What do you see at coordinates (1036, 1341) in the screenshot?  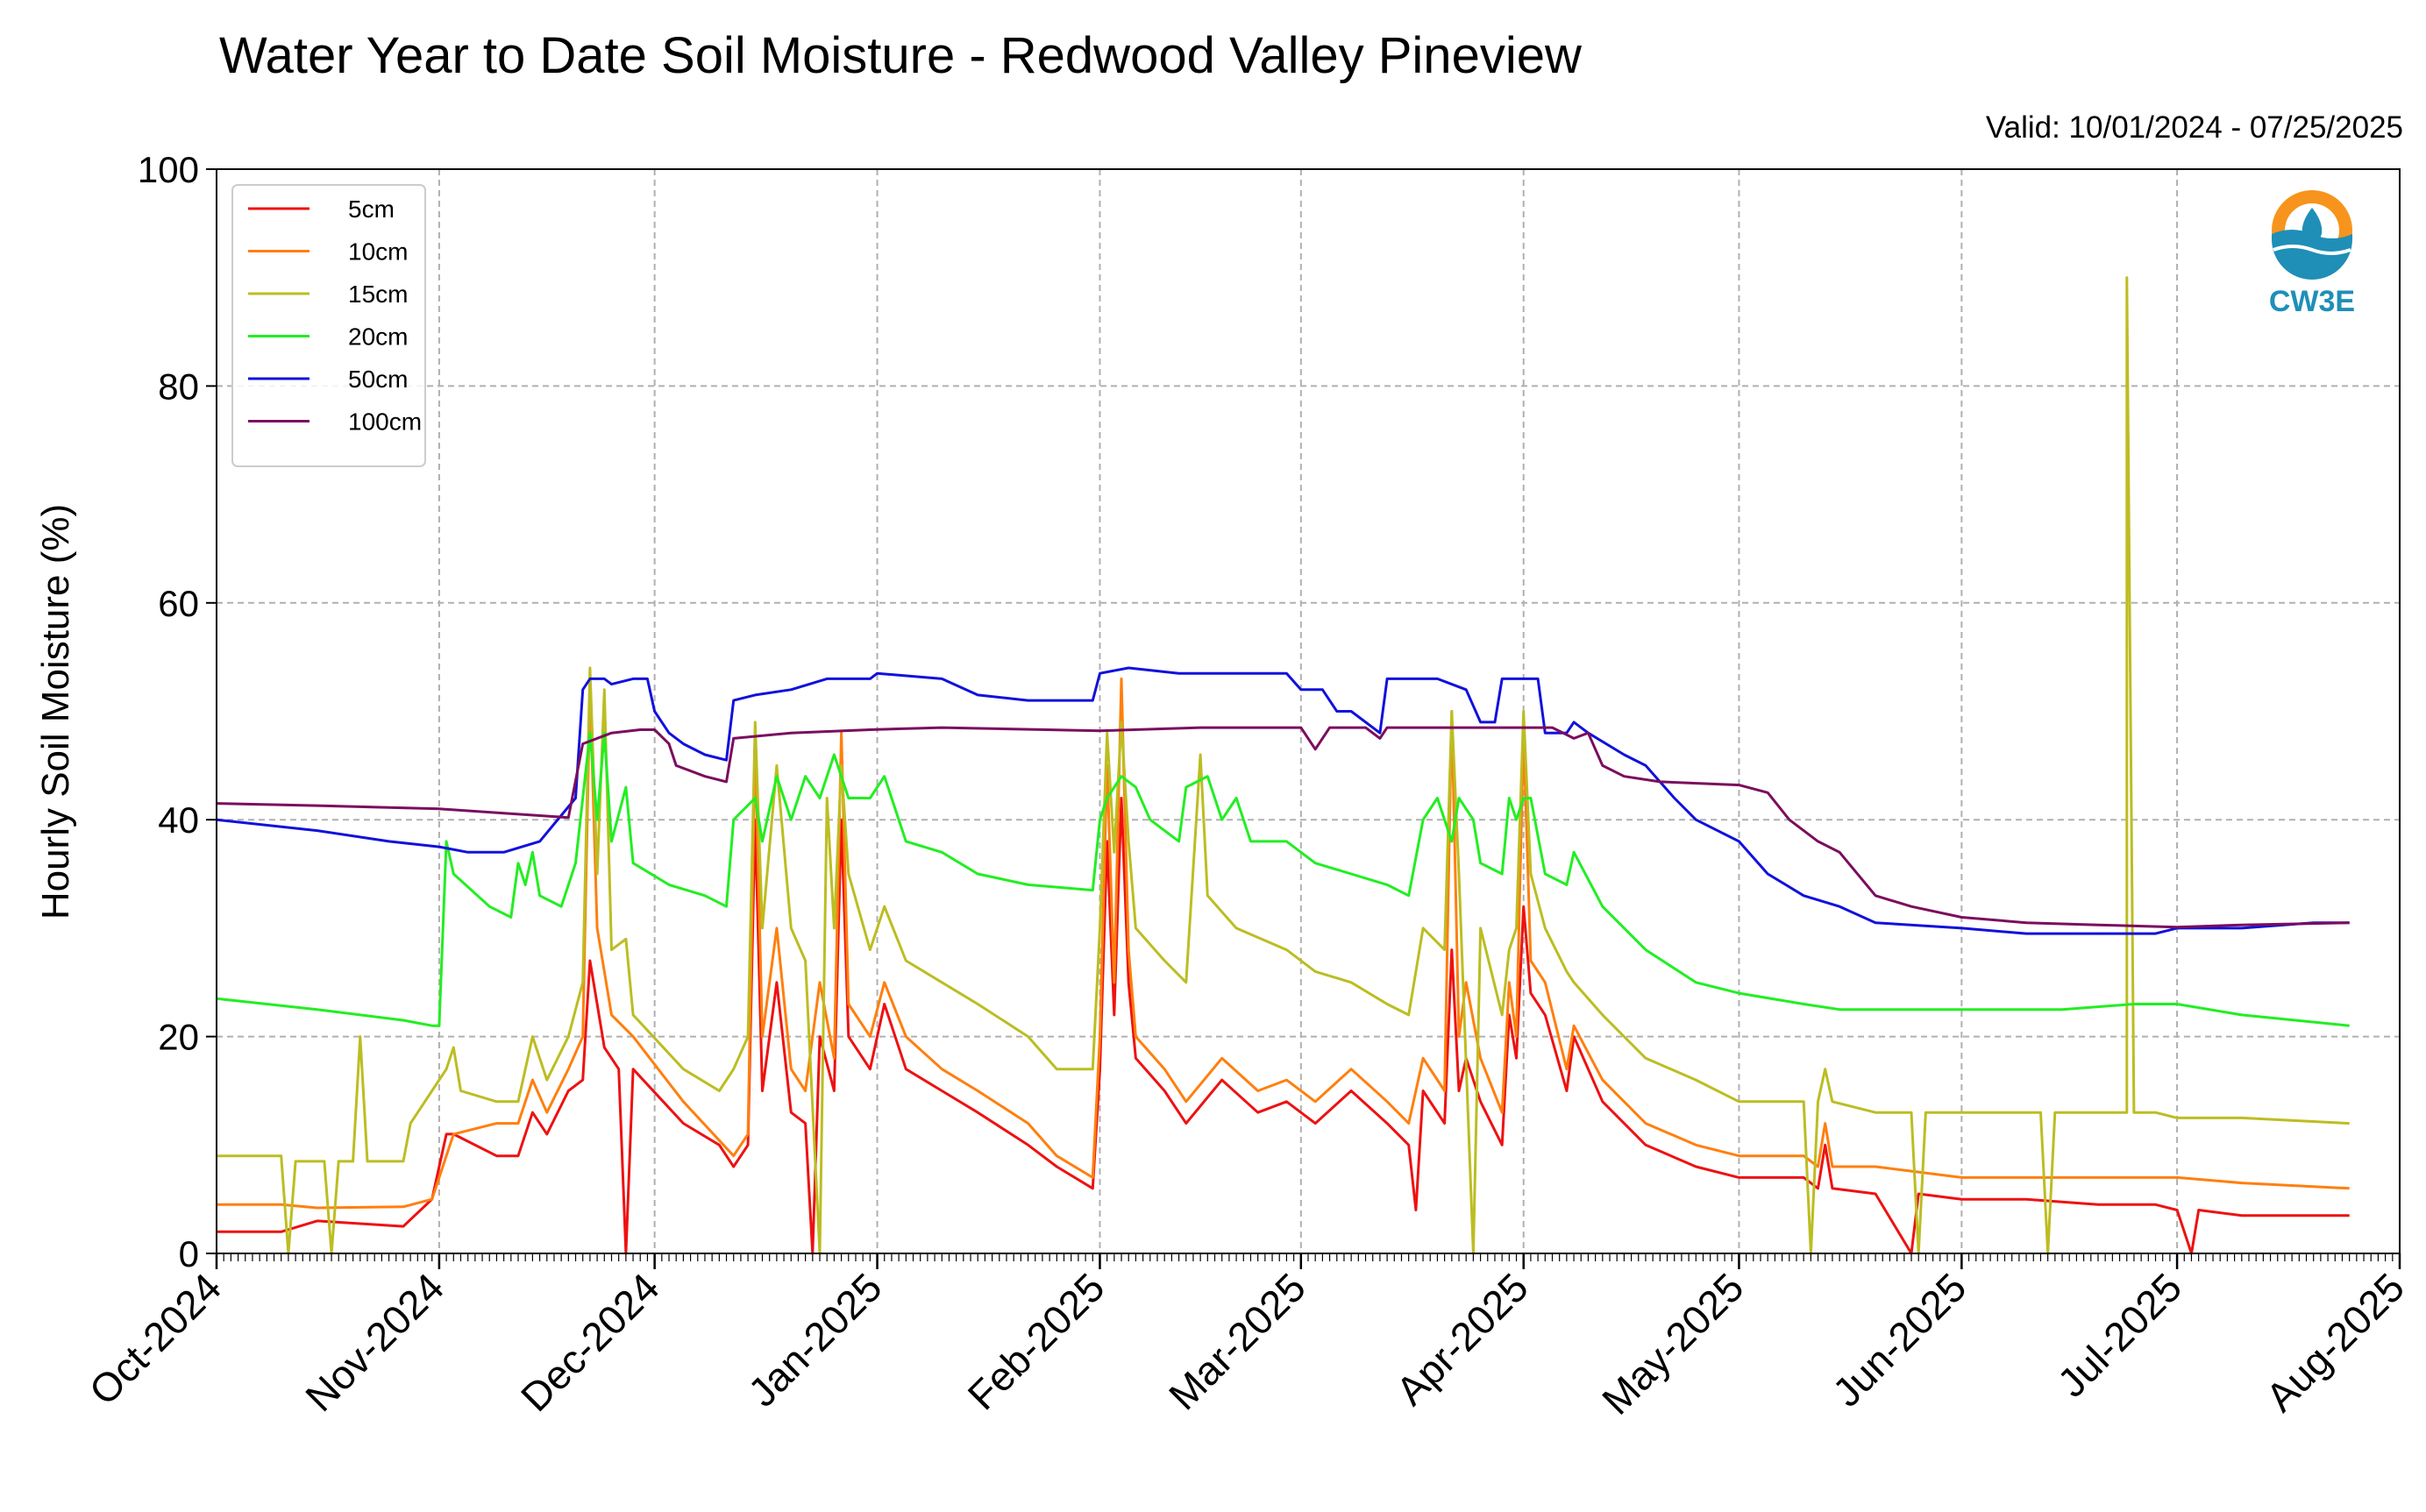 I see `x-tick-label: Feb-2025` at bounding box center [1036, 1341].